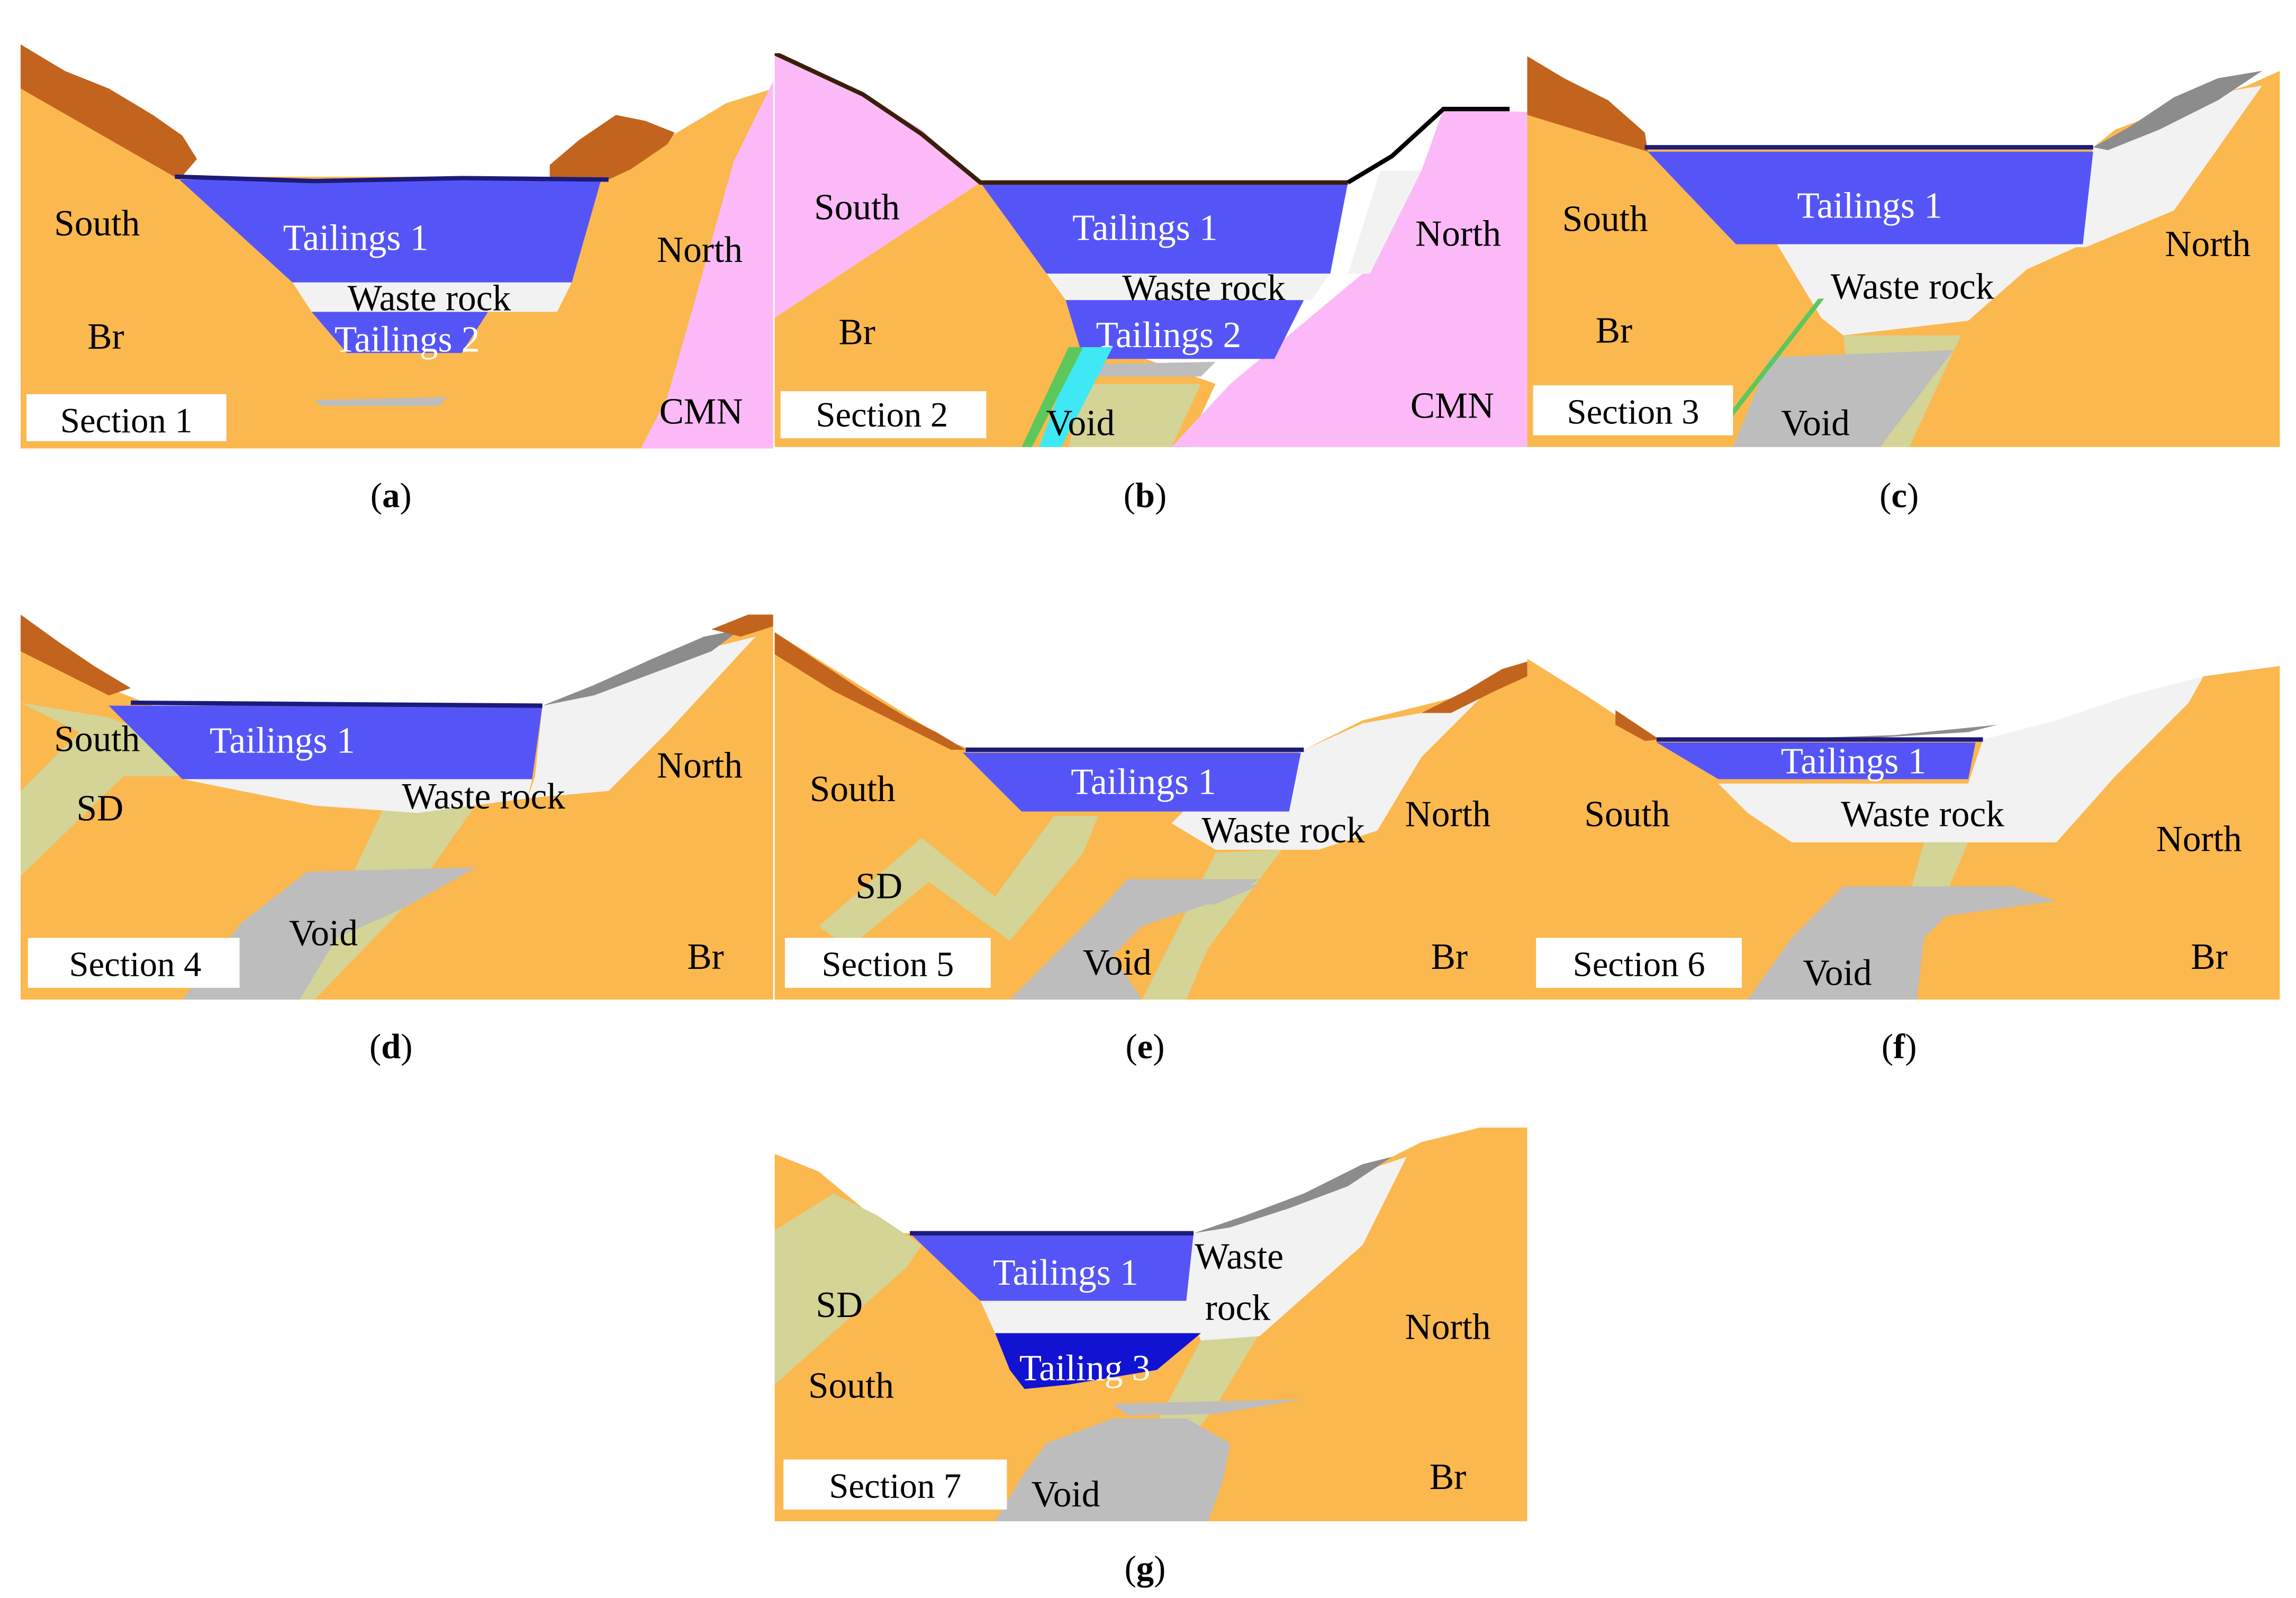 This screenshot has height=1598, width=2296. I want to click on caption-c: (c), so click(1899, 496).